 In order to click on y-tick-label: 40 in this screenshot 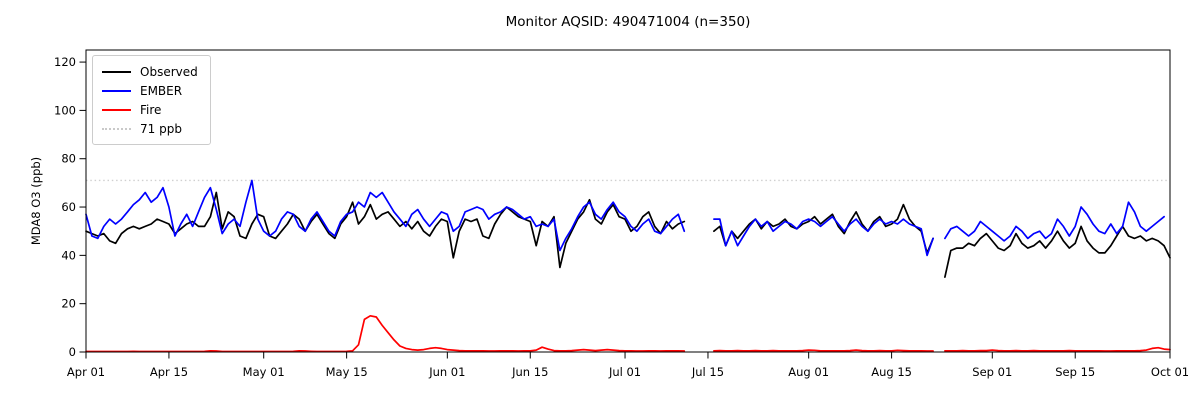, I will do `click(68, 255)`.